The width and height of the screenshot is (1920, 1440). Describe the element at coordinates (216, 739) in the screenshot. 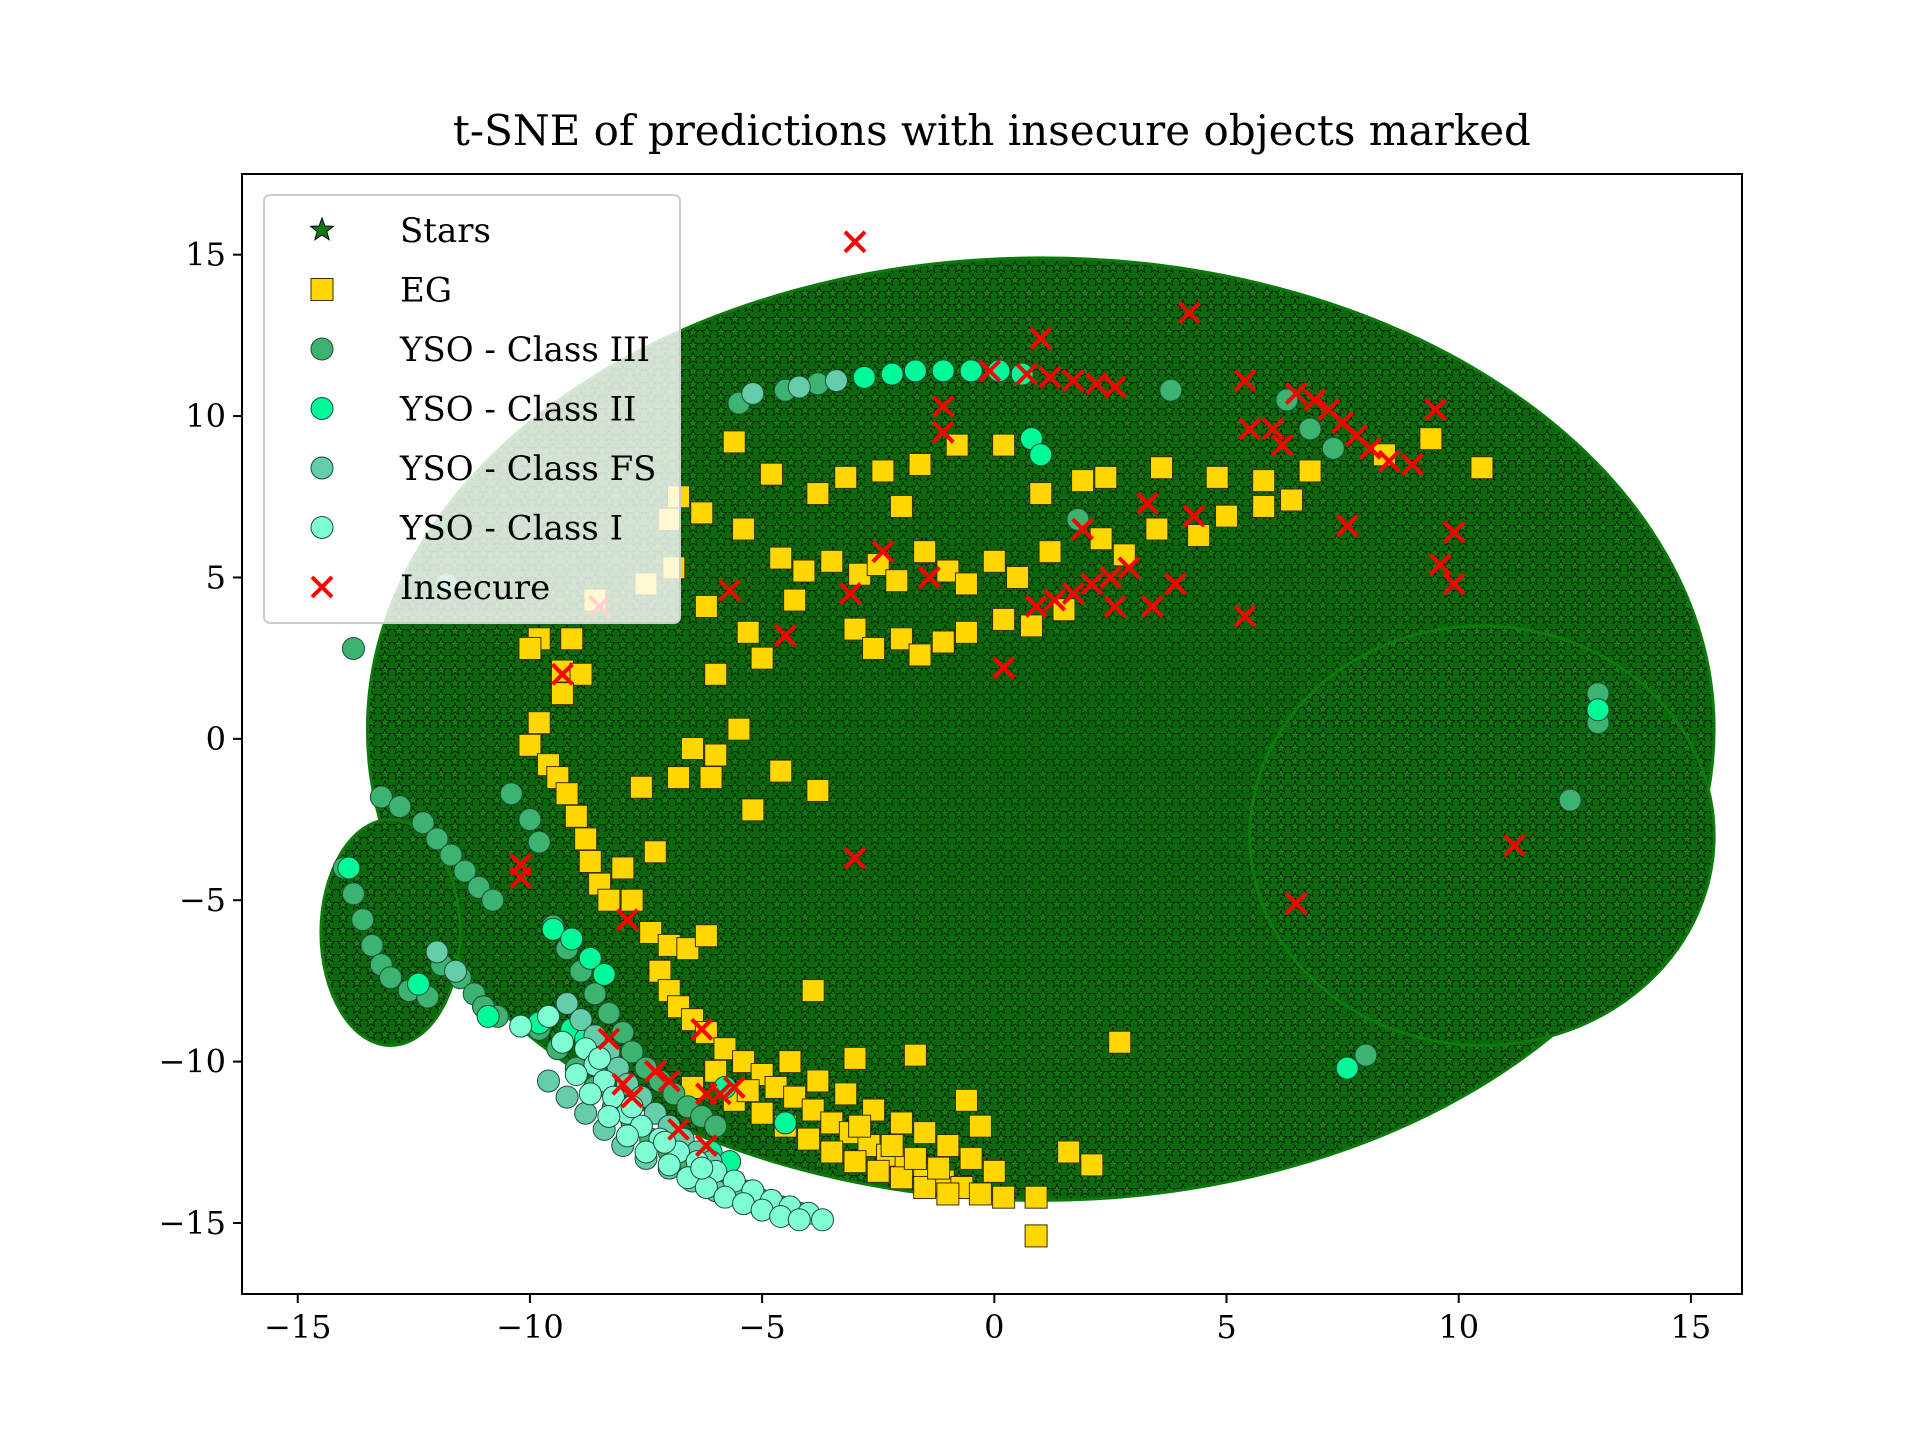

I see `y-tick-label: 0` at that location.